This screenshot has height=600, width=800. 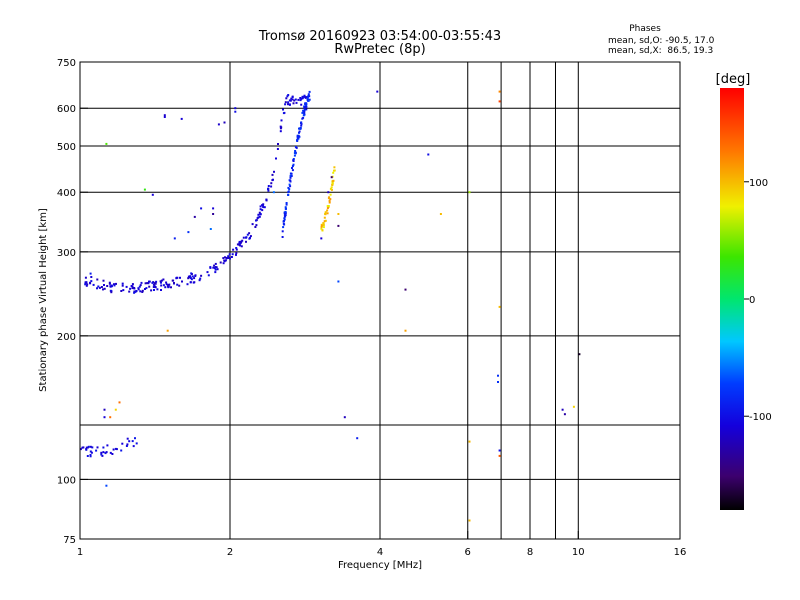 What do you see at coordinates (66, 109) in the screenshot?
I see `y-tick-label: 600` at bounding box center [66, 109].